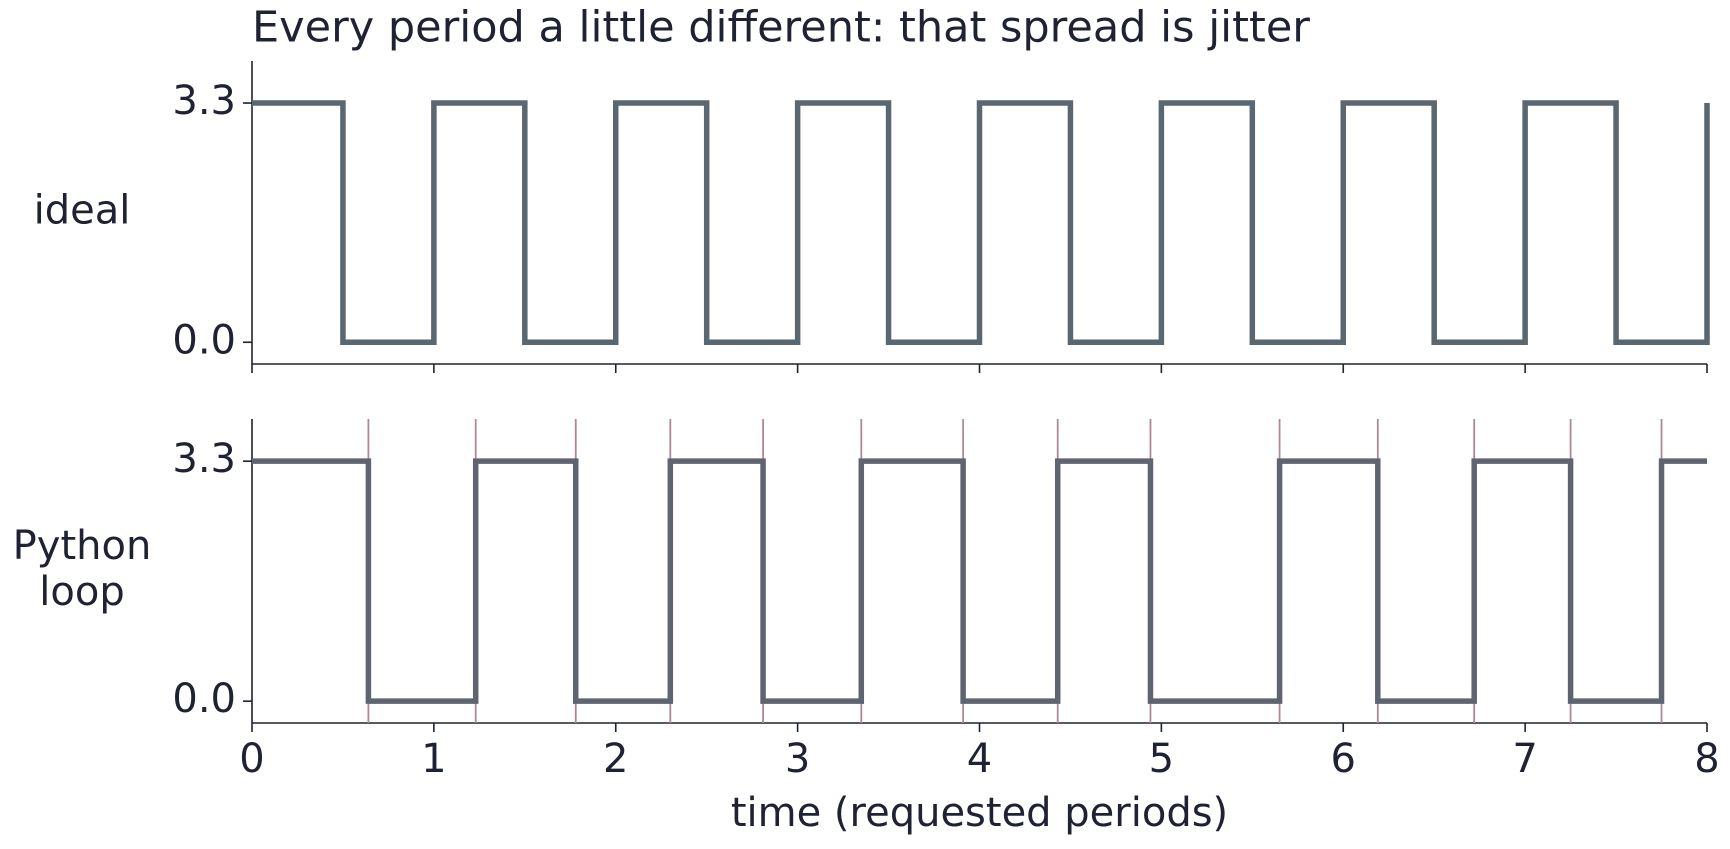 This screenshot has width=1730, height=849. I want to click on x-tick-label: 6, so click(1343, 759).